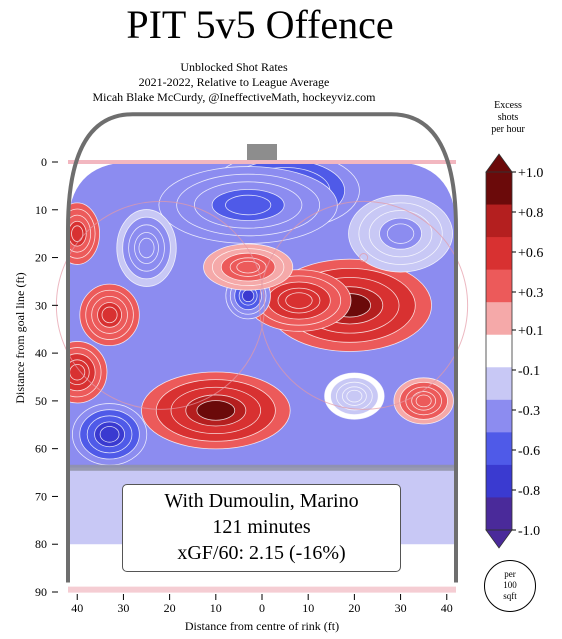 This screenshot has height=639, width=562. I want to click on y-tick-label: 10, so click(41, 210).